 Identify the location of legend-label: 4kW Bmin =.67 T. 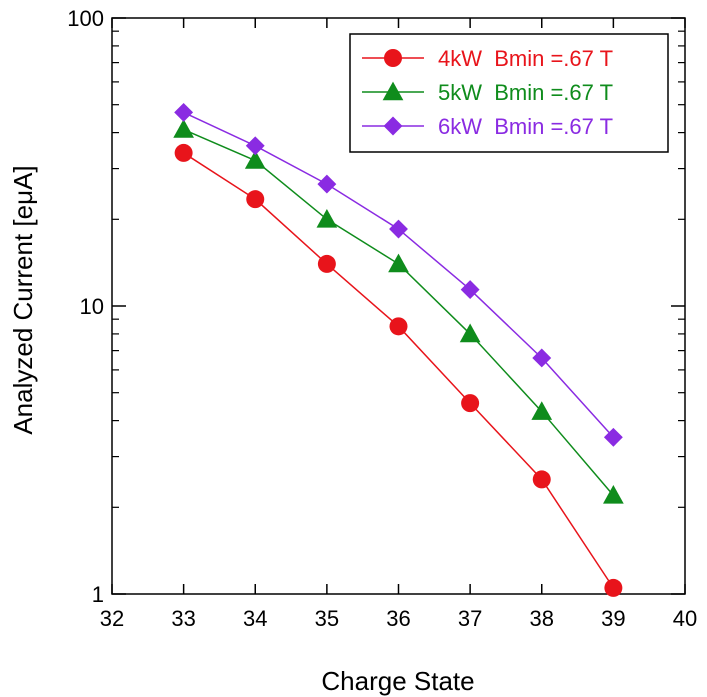
(525, 58).